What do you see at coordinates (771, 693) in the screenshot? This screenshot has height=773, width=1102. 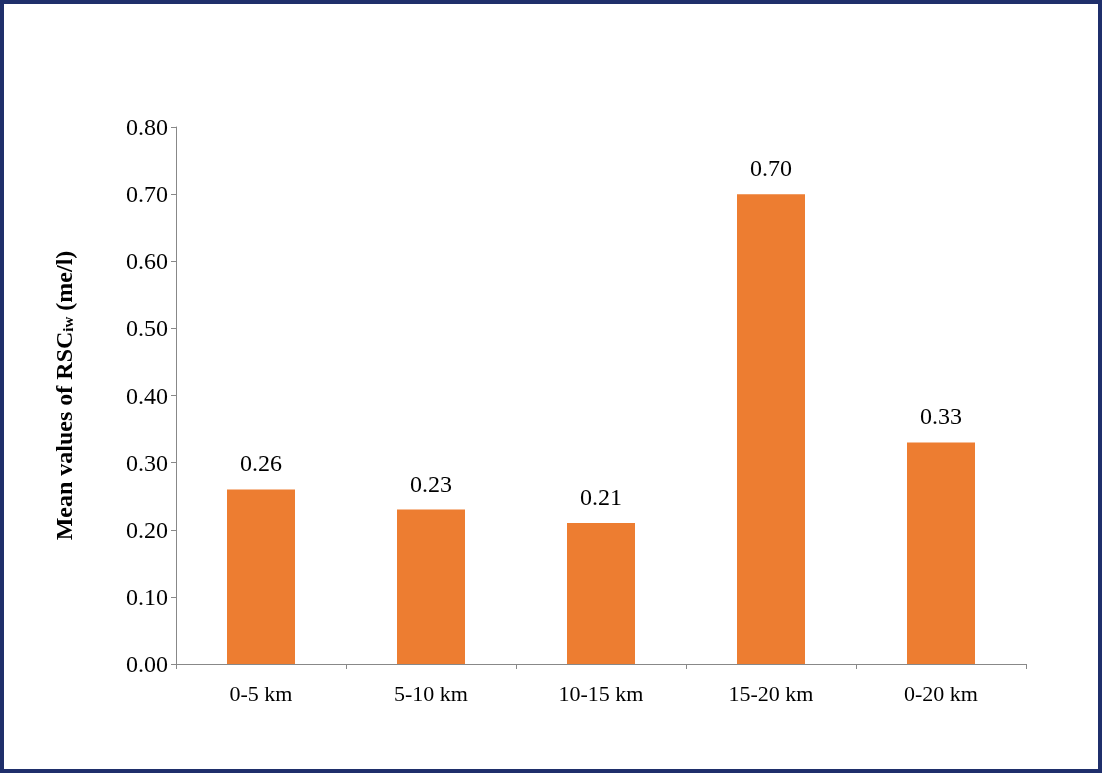 I see `x-tick-label: 15-20 km` at bounding box center [771, 693].